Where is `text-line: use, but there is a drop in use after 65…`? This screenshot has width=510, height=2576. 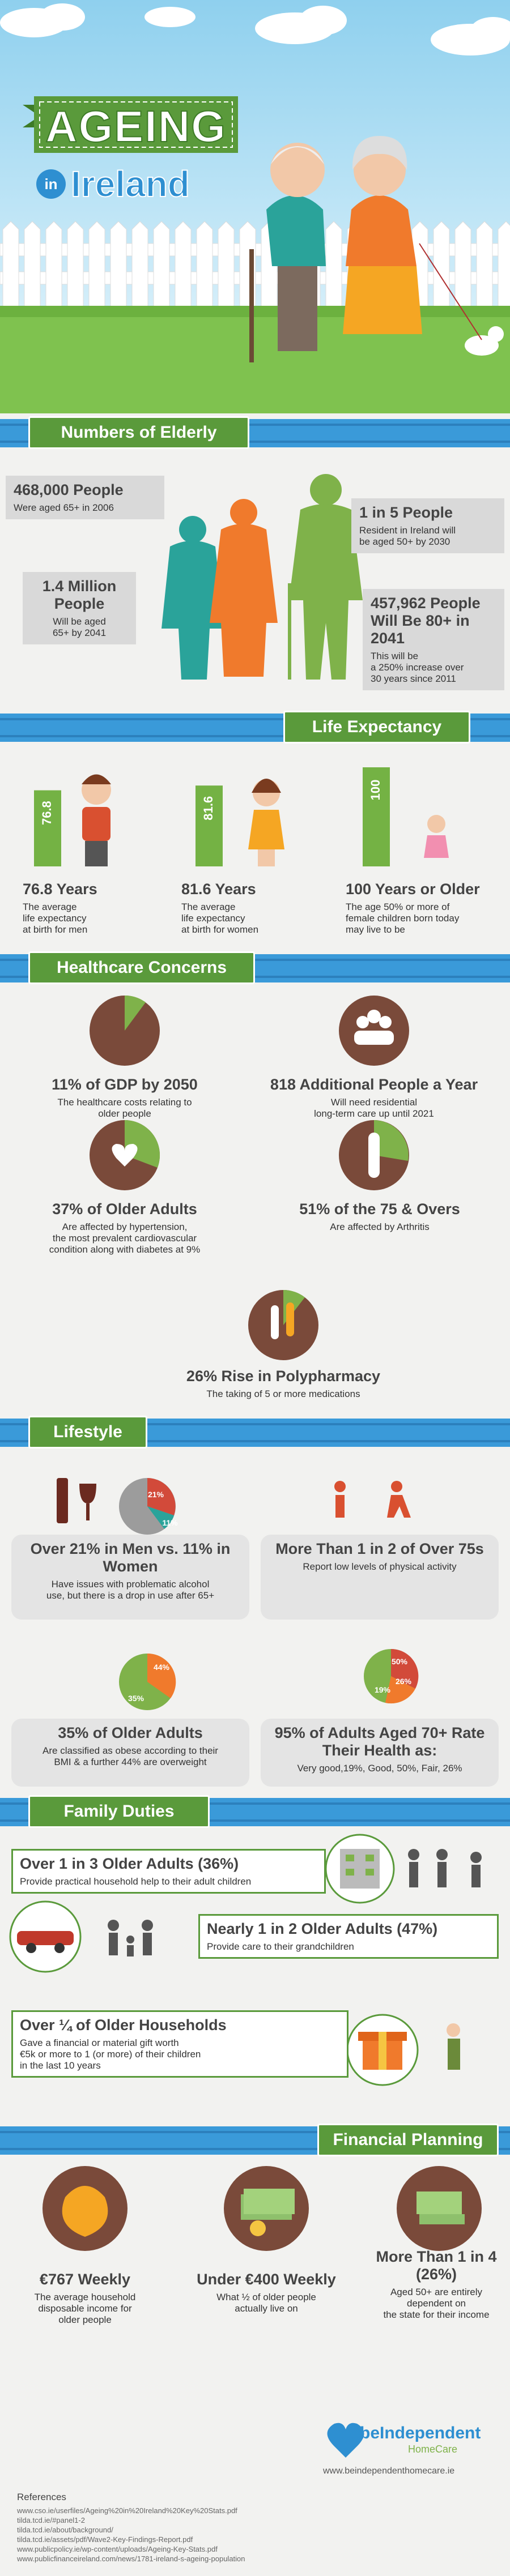 text-line: use, but there is a drop in use after 65… is located at coordinates (130, 1595).